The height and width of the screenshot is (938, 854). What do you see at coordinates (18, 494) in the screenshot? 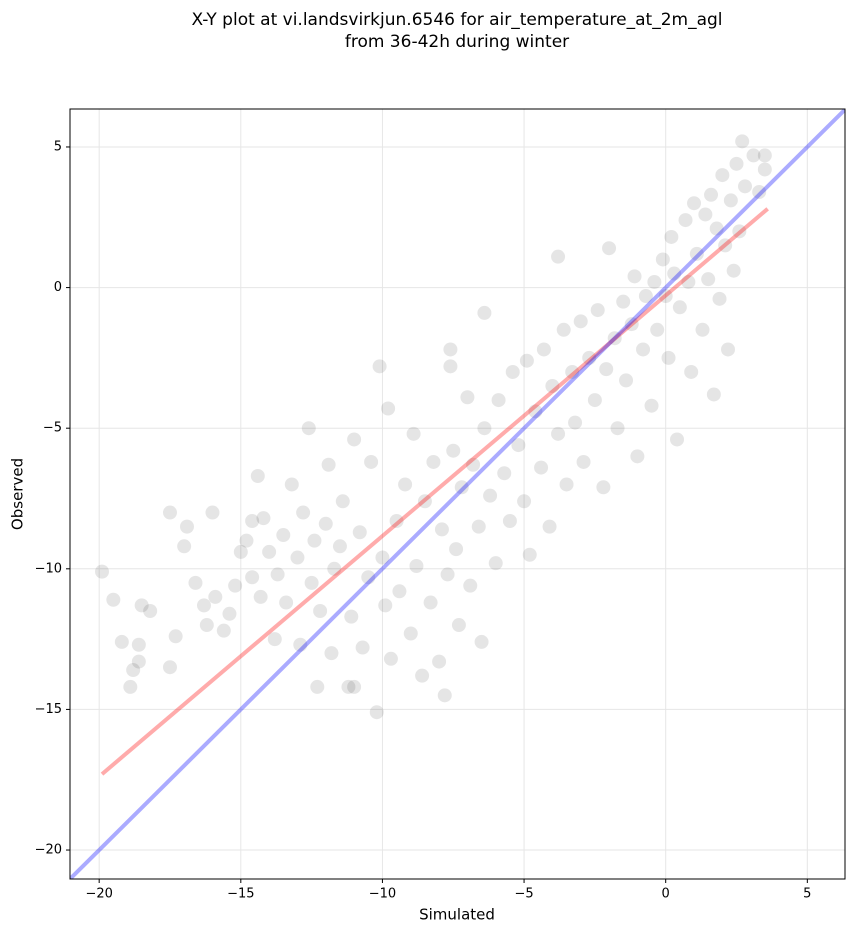
I see `y-axis-label: Observed` at bounding box center [18, 494].